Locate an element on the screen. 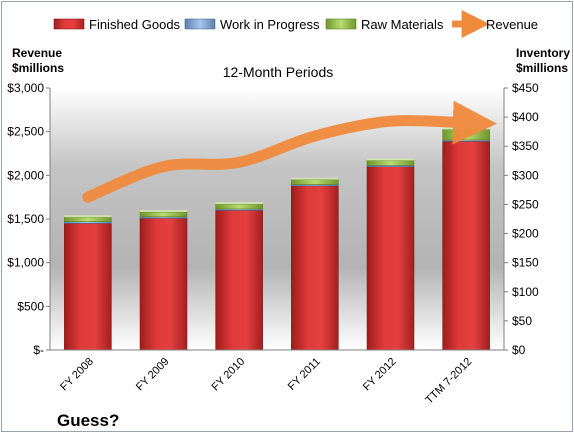 The width and height of the screenshot is (574, 433). left-axis-title-line1: Revenue is located at coordinates (37, 53).